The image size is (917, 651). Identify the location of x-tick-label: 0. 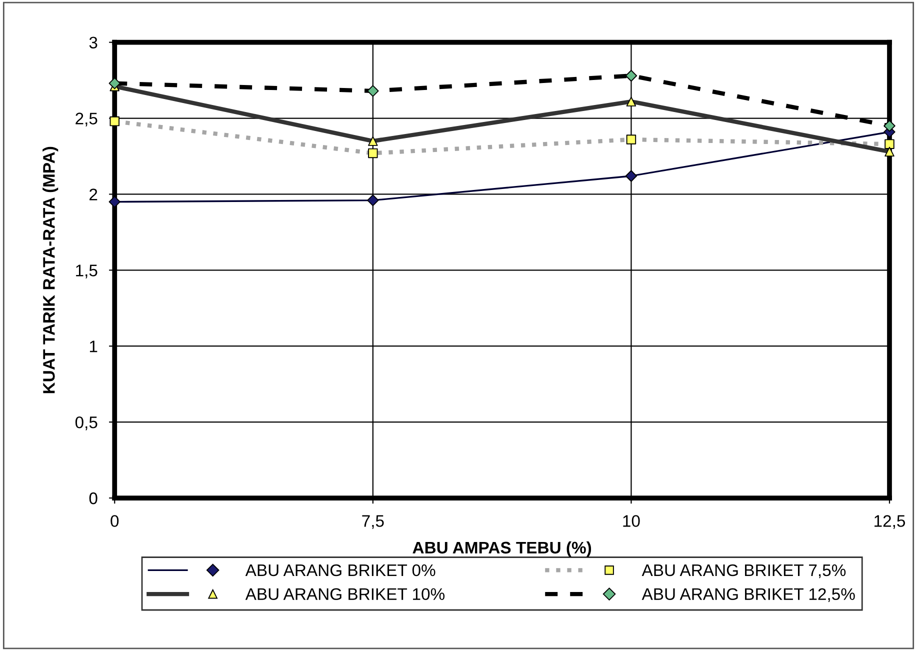
(114, 521).